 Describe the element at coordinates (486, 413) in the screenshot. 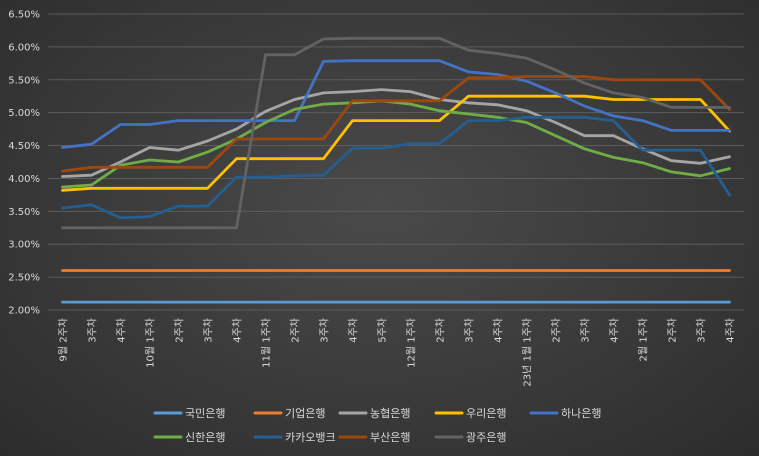

I see `legend-label: 우리은행` at that location.